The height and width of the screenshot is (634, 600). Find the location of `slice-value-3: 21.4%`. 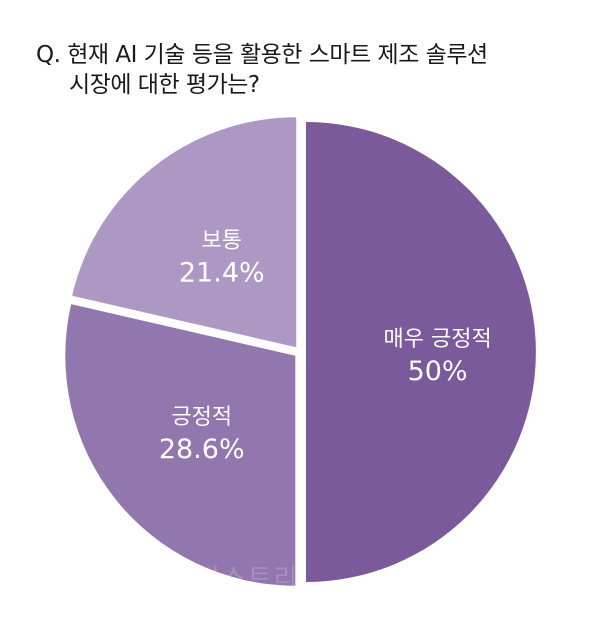

slice-value-3: 21.4% is located at coordinates (222, 273).